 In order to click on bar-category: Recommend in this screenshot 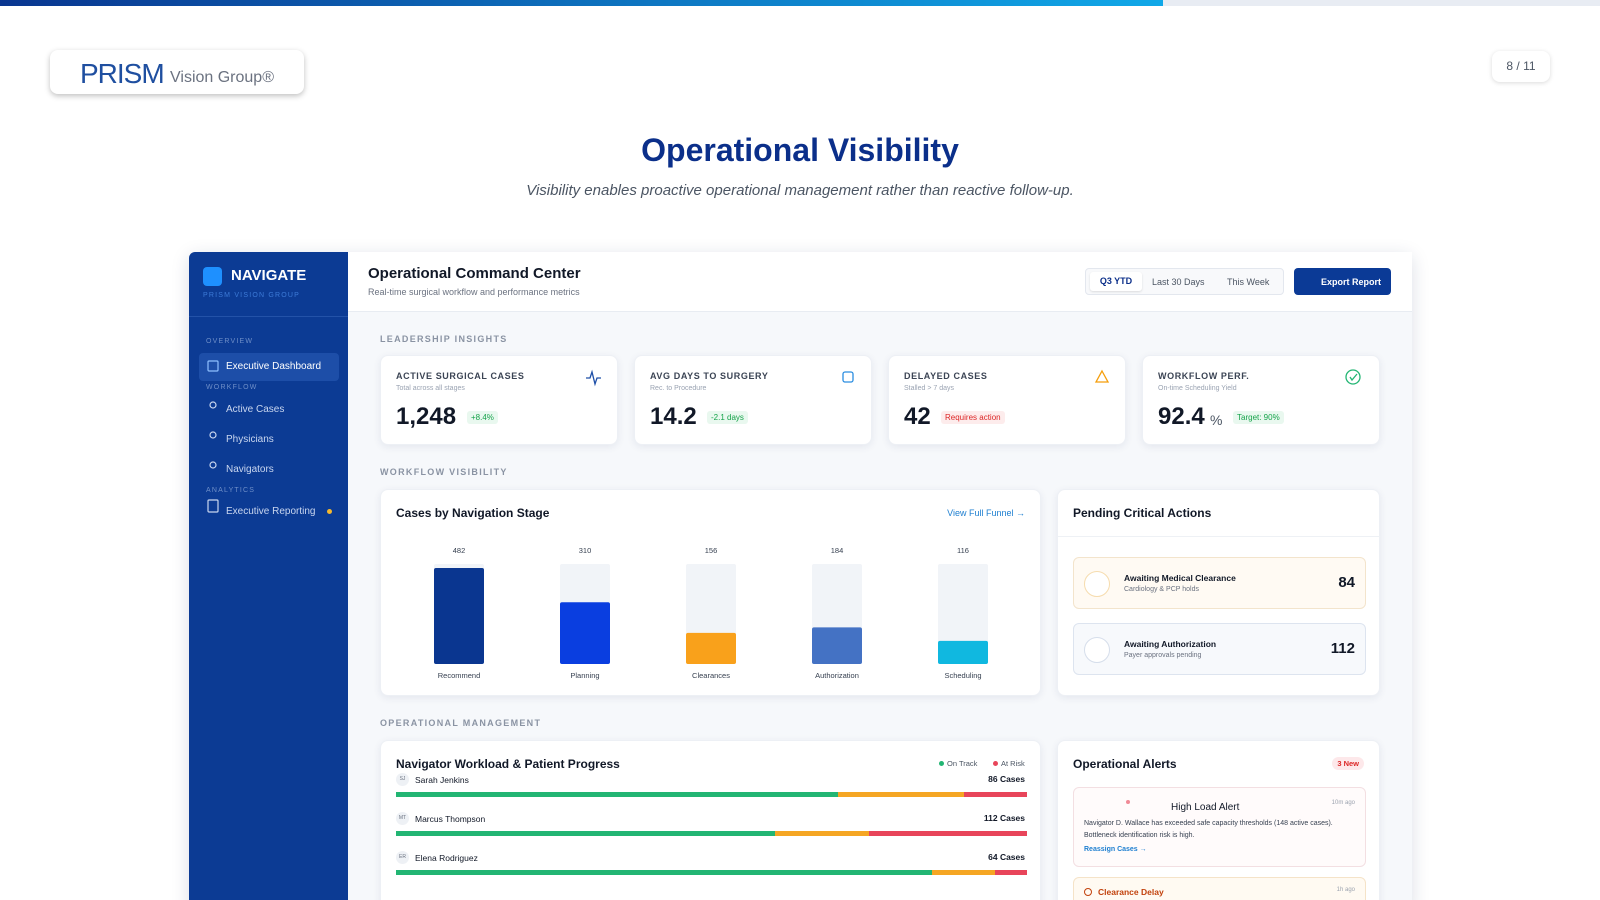, I will do `click(459, 675)`.